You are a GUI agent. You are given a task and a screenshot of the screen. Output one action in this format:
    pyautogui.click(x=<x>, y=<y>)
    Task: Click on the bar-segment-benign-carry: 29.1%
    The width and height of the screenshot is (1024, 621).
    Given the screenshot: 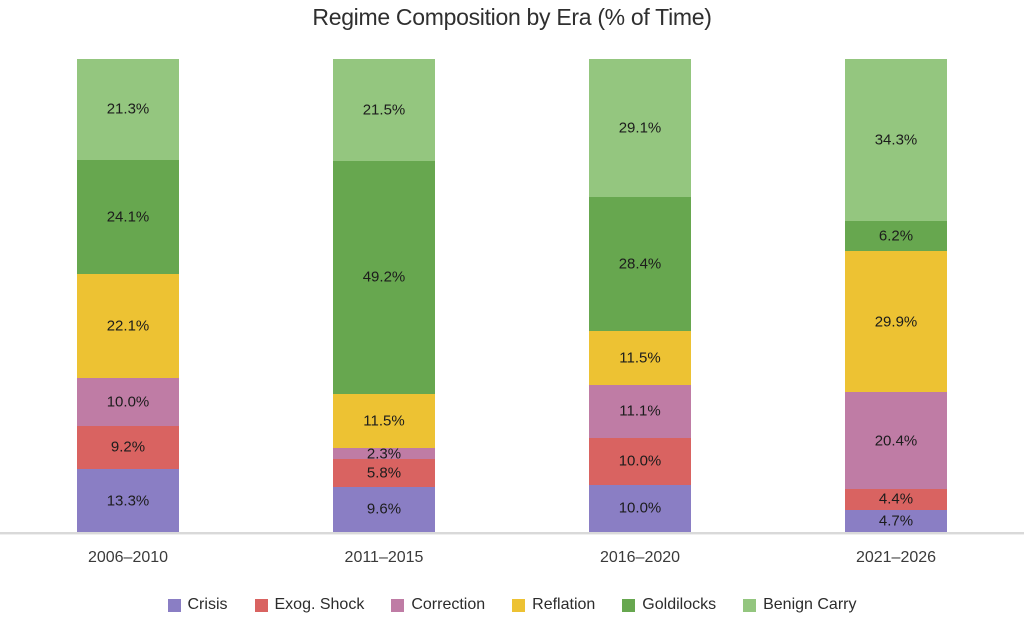 What is the action you would take?
    pyautogui.click(x=640, y=128)
    